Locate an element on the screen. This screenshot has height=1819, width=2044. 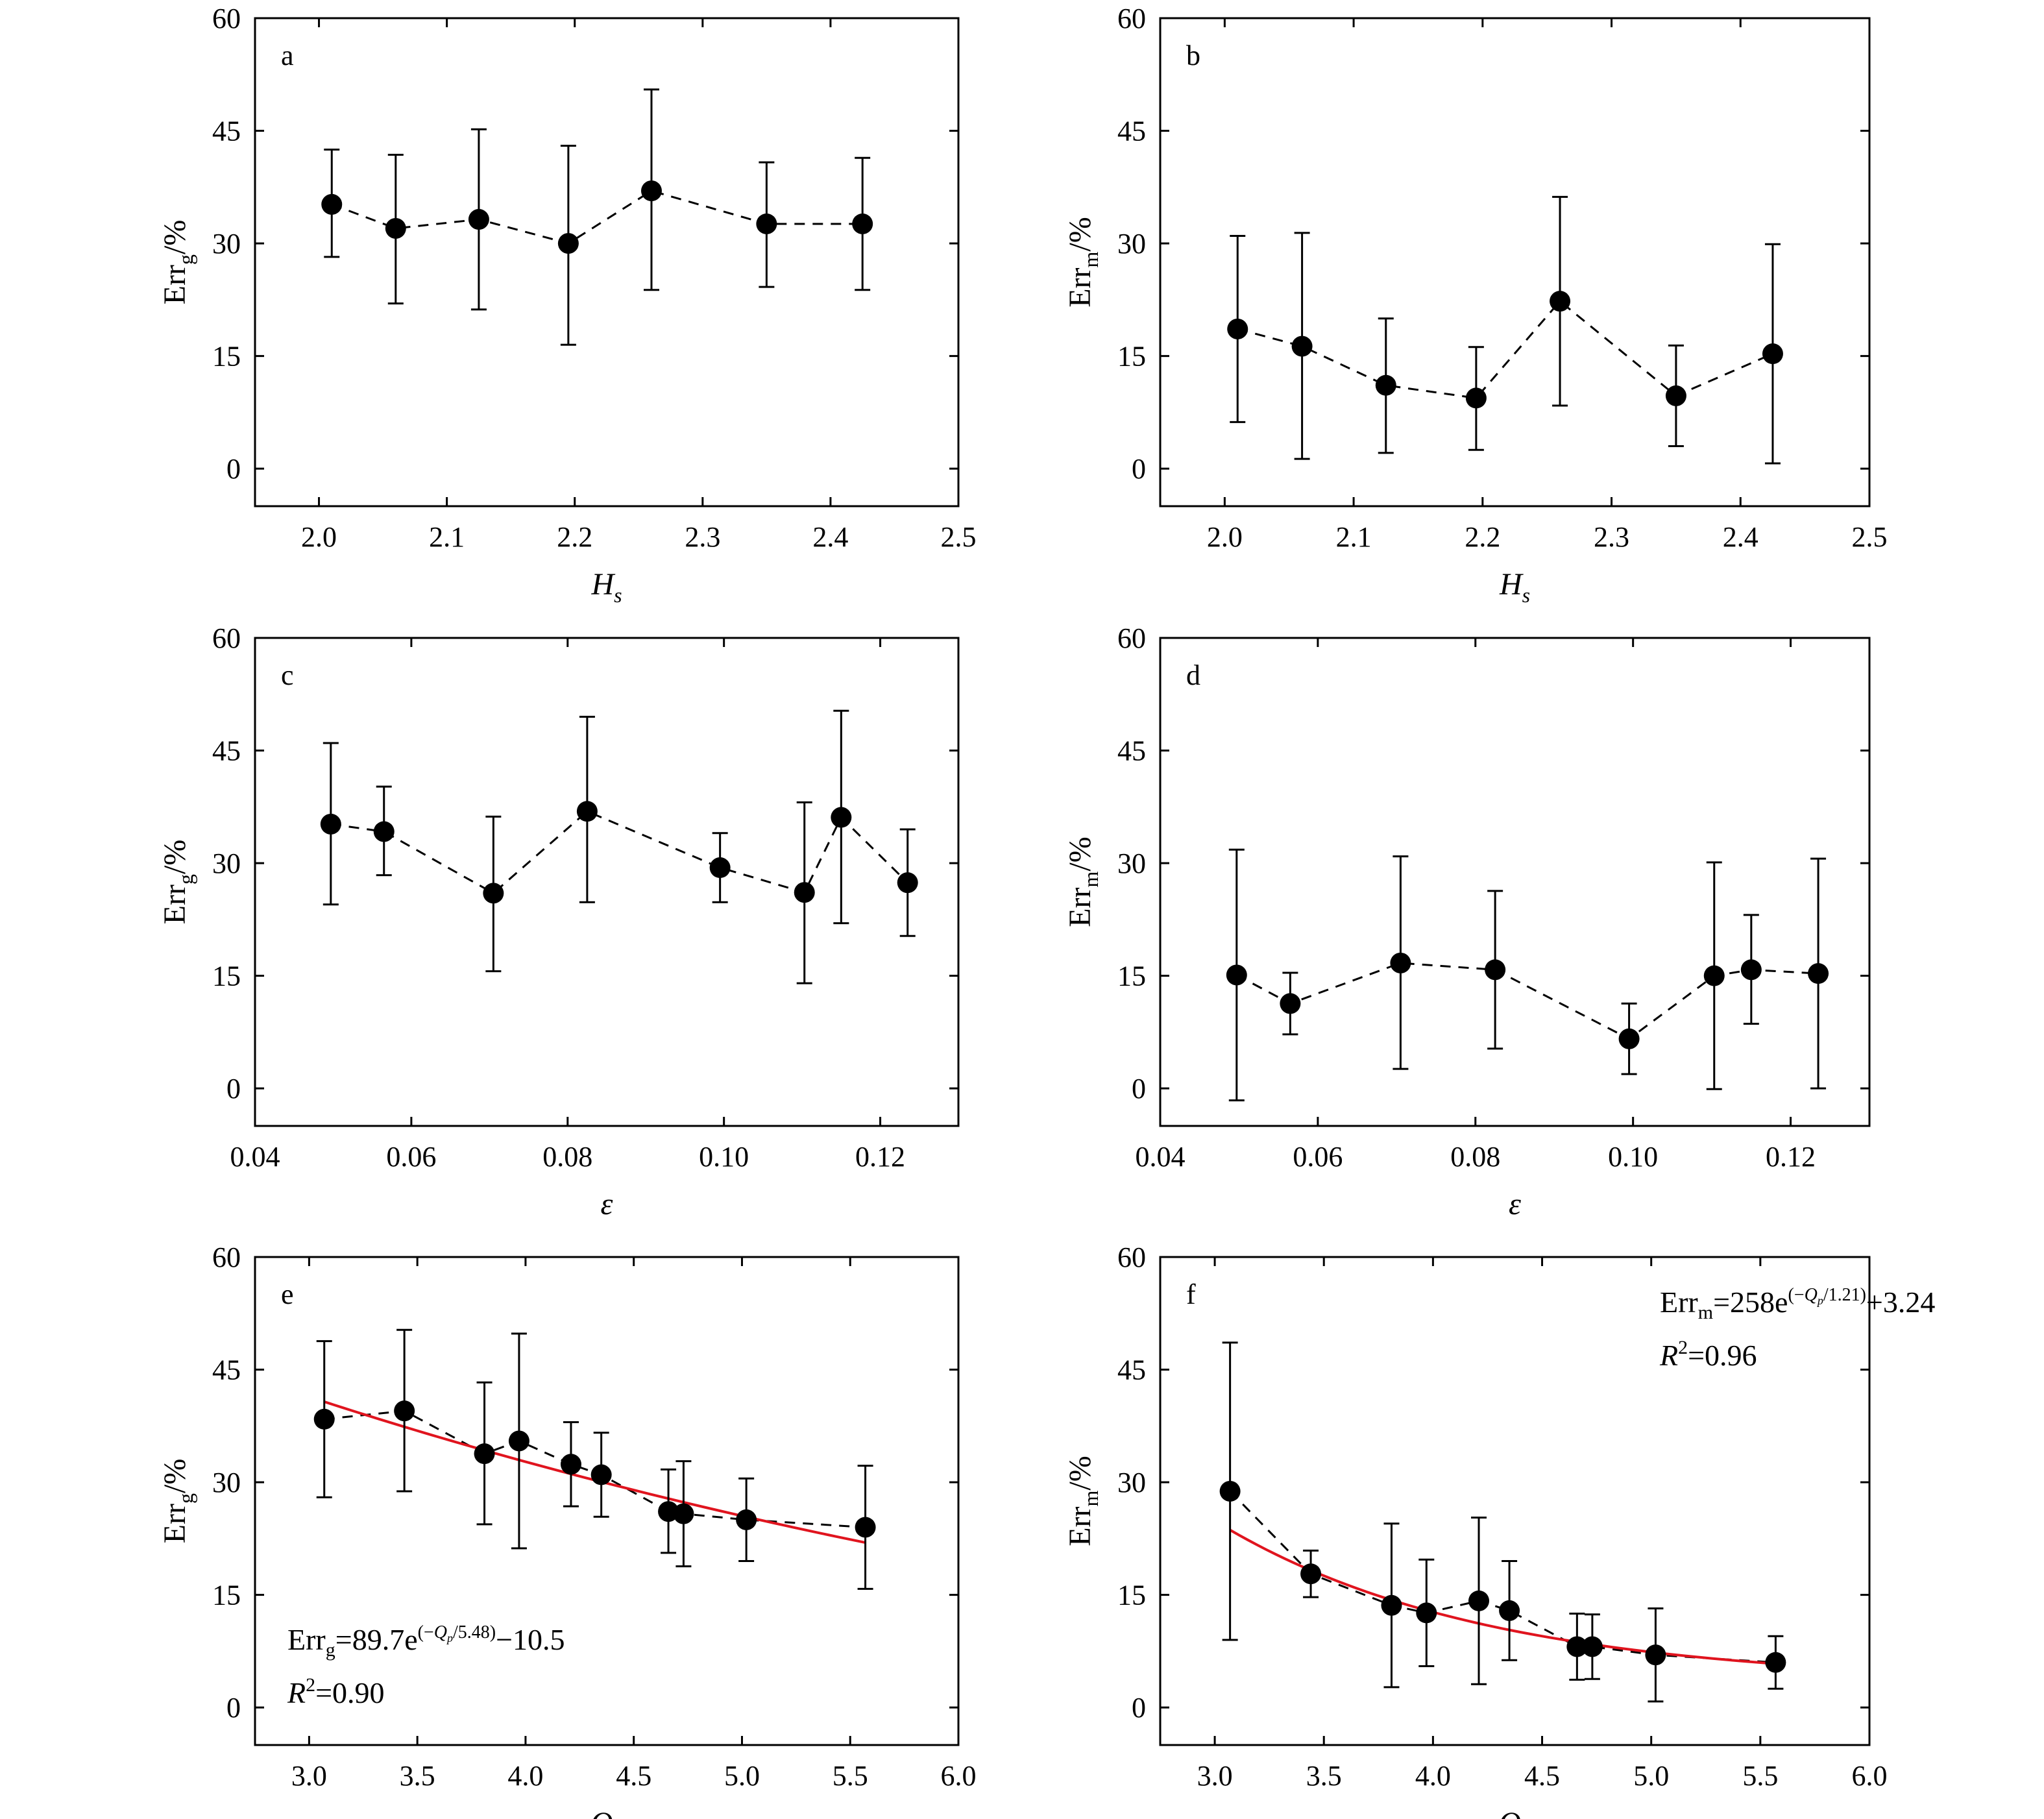
panel-d: 0 15 30 45 60 0.04 0.06 0.08 0.10 0.12 ε Errm/% d is located at coordinates (1467, 921).